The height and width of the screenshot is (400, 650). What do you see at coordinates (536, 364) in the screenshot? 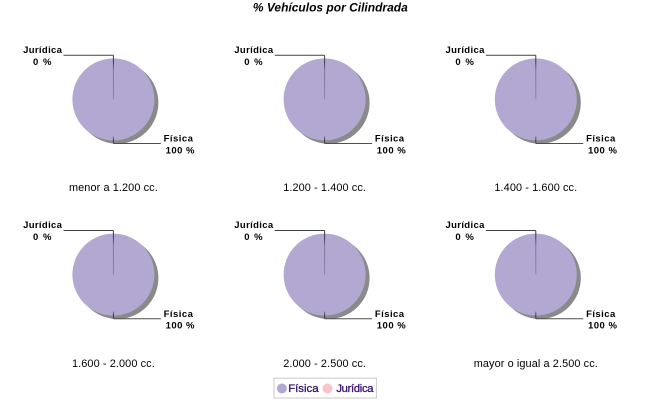
I see `svg-text: mayor o igual a 2.500 cc.` at bounding box center [536, 364].